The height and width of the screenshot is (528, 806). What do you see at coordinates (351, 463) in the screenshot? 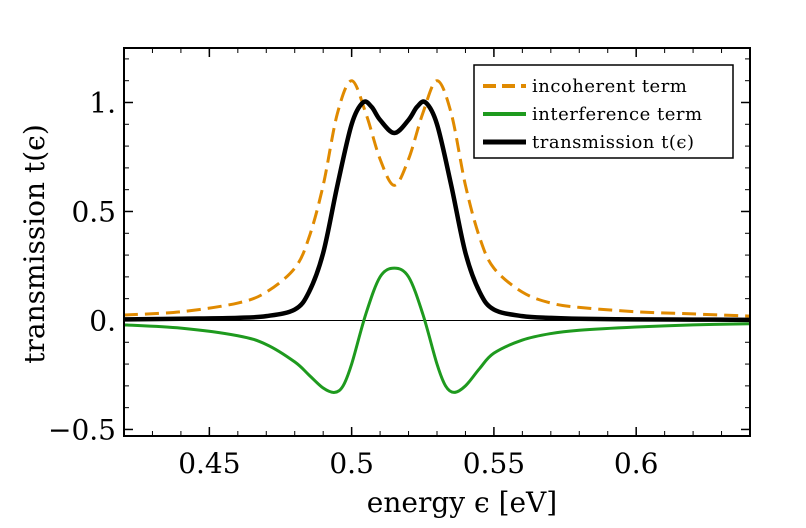
I see `x-tick-label: 0.5` at bounding box center [351, 463].